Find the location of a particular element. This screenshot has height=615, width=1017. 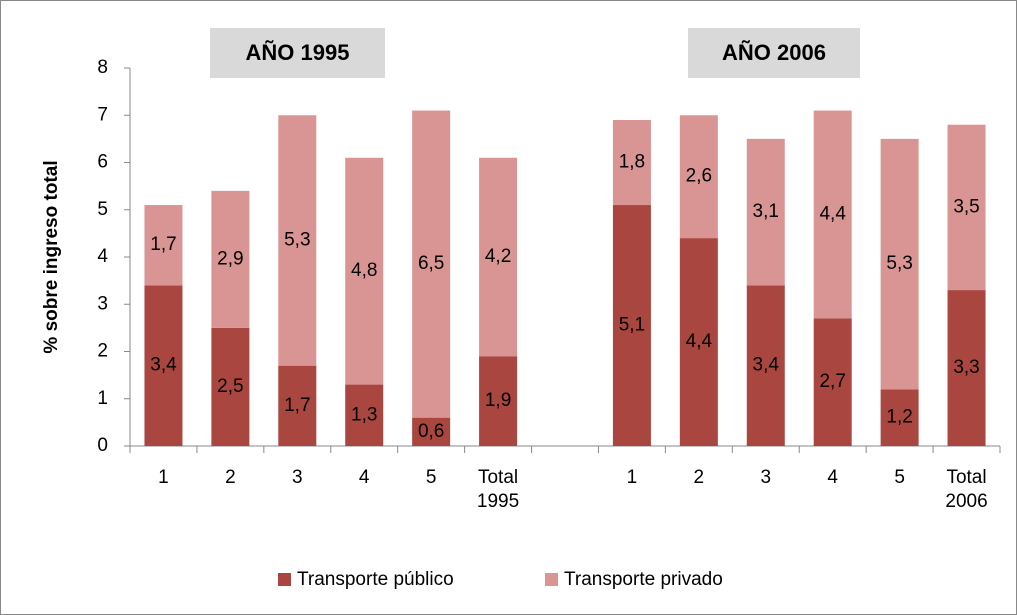

data-label: 1,3 is located at coordinates (364, 414).